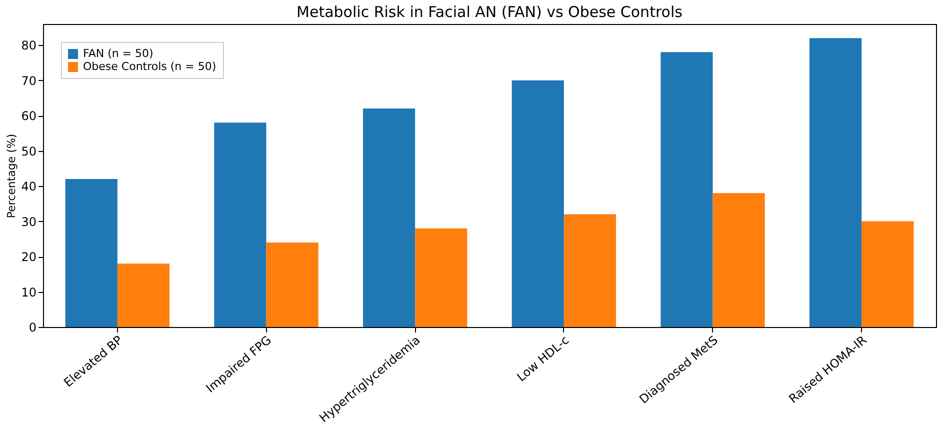 The height and width of the screenshot is (429, 941). What do you see at coordinates (28, 45) in the screenshot?
I see `y-tick-label: 80` at bounding box center [28, 45].